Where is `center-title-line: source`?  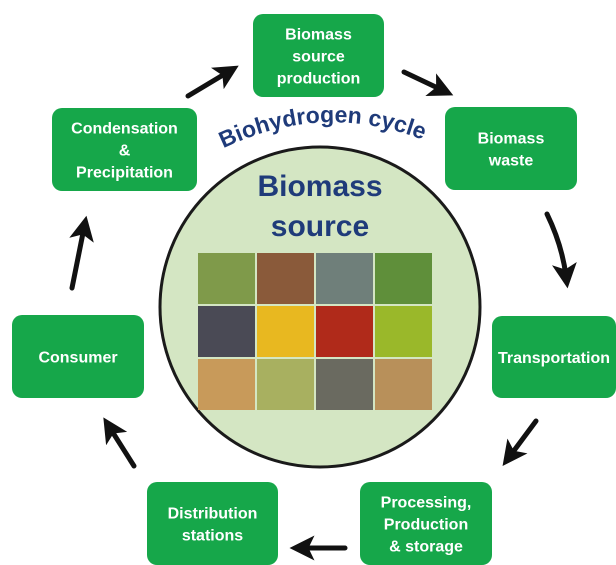 center-title-line: source is located at coordinates (320, 226).